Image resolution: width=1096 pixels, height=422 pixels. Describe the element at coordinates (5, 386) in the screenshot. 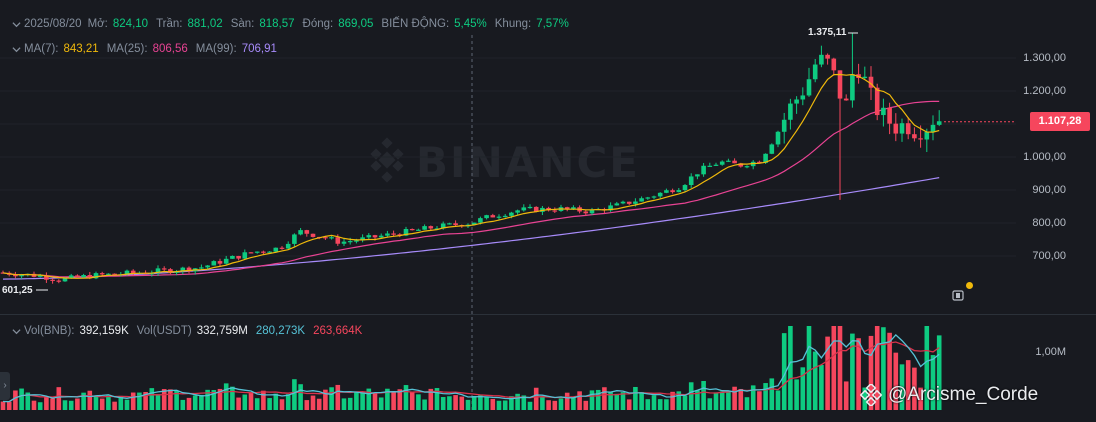

I see `collapse-handle-icon: ›` at that location.